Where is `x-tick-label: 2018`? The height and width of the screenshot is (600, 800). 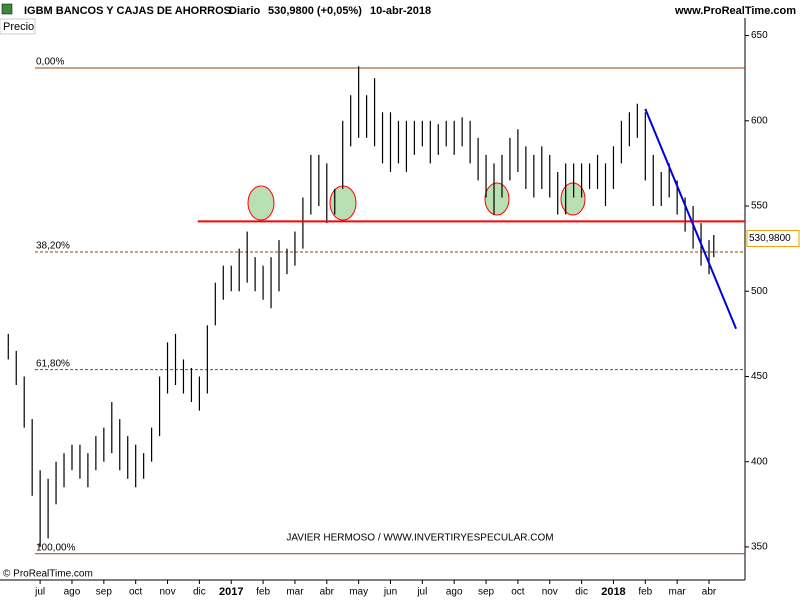
x-tick-label: 2018 is located at coordinates (613, 592).